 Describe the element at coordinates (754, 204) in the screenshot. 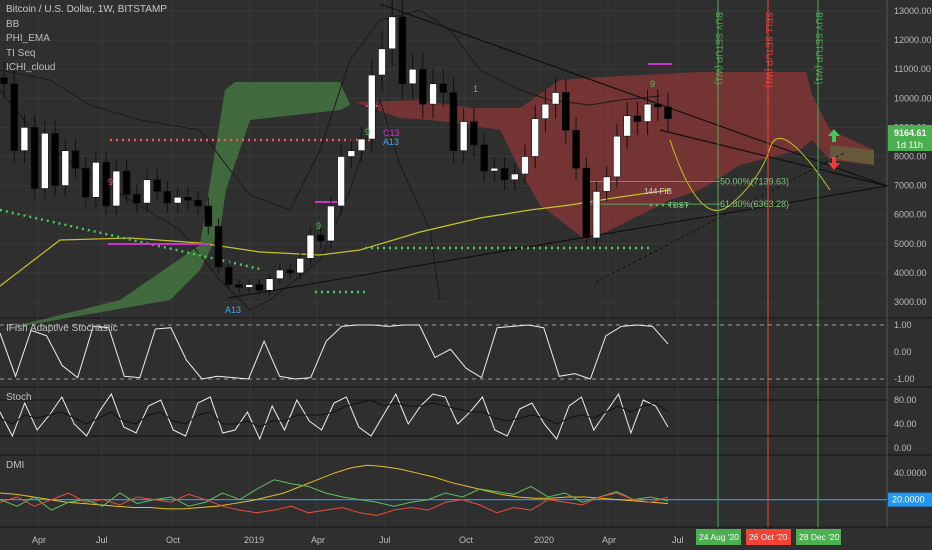

I see `fib-level-label: 61.80%(6363.28)` at that location.